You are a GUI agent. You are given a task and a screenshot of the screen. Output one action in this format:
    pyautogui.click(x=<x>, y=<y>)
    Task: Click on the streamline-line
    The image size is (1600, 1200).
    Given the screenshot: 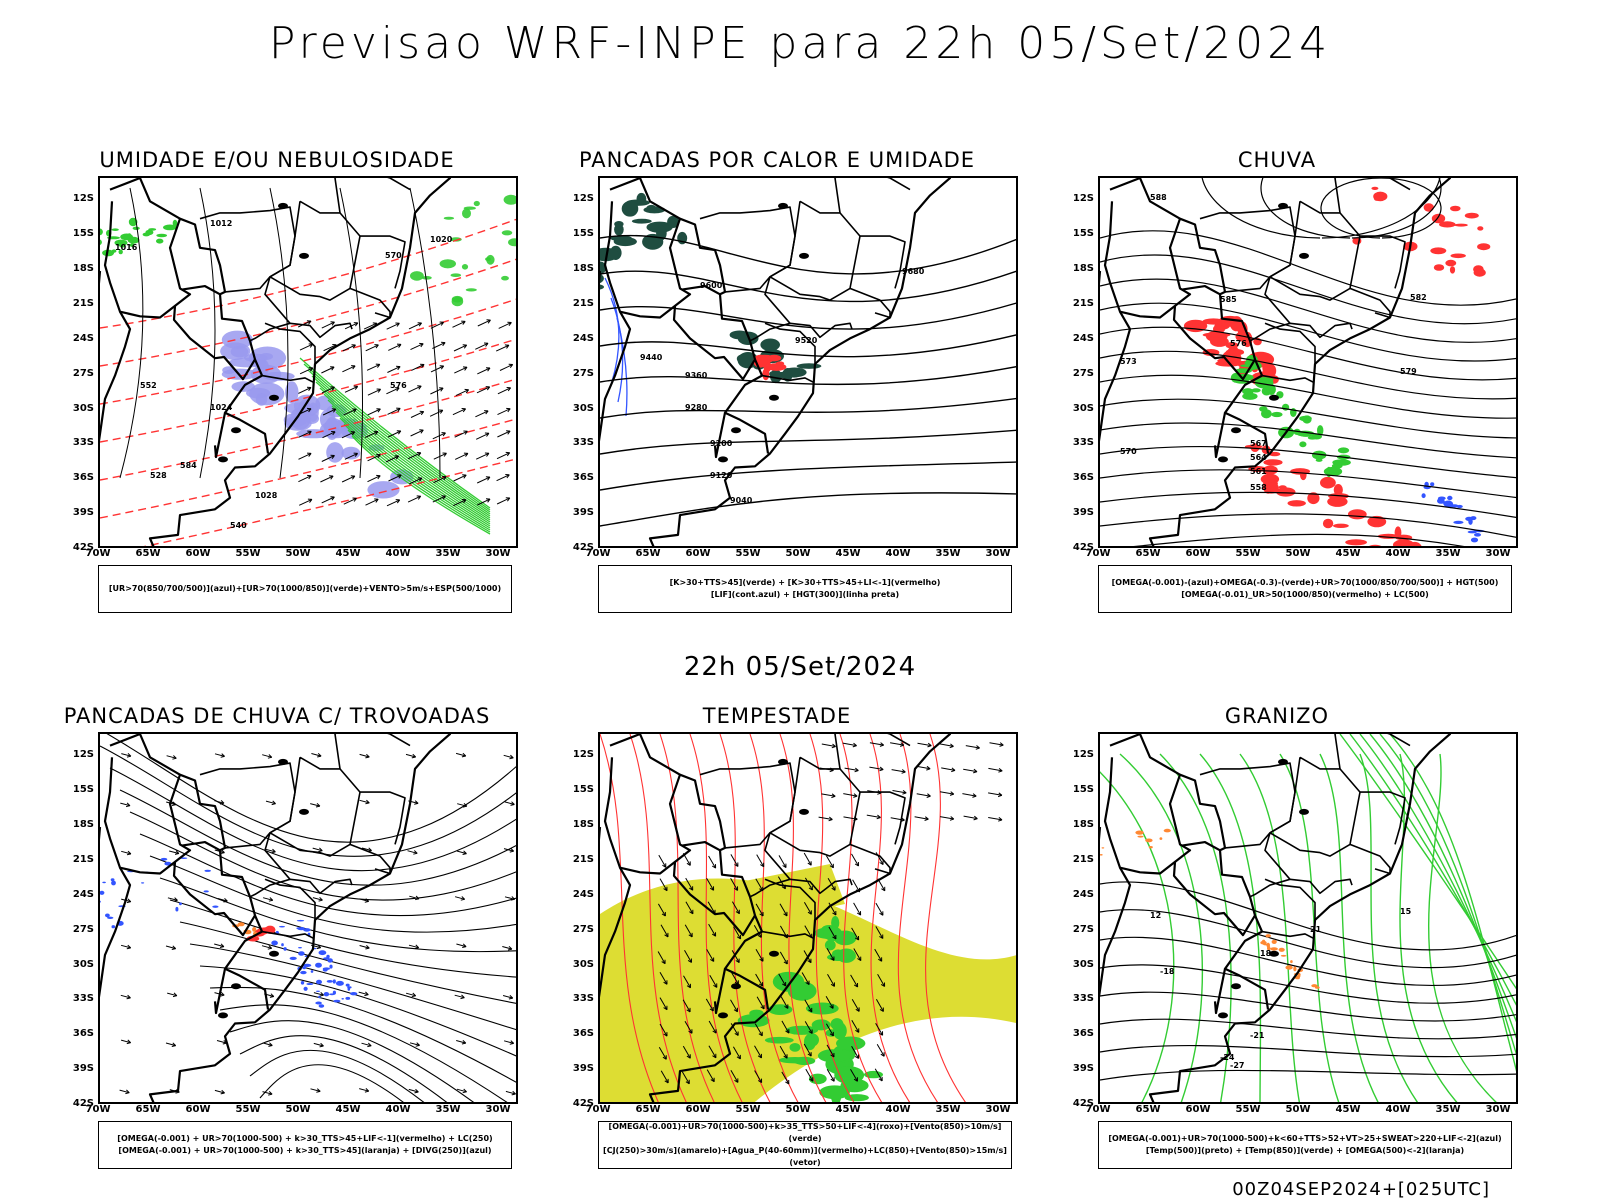 What is the action you would take?
    pyautogui.click(x=308, y=801)
    